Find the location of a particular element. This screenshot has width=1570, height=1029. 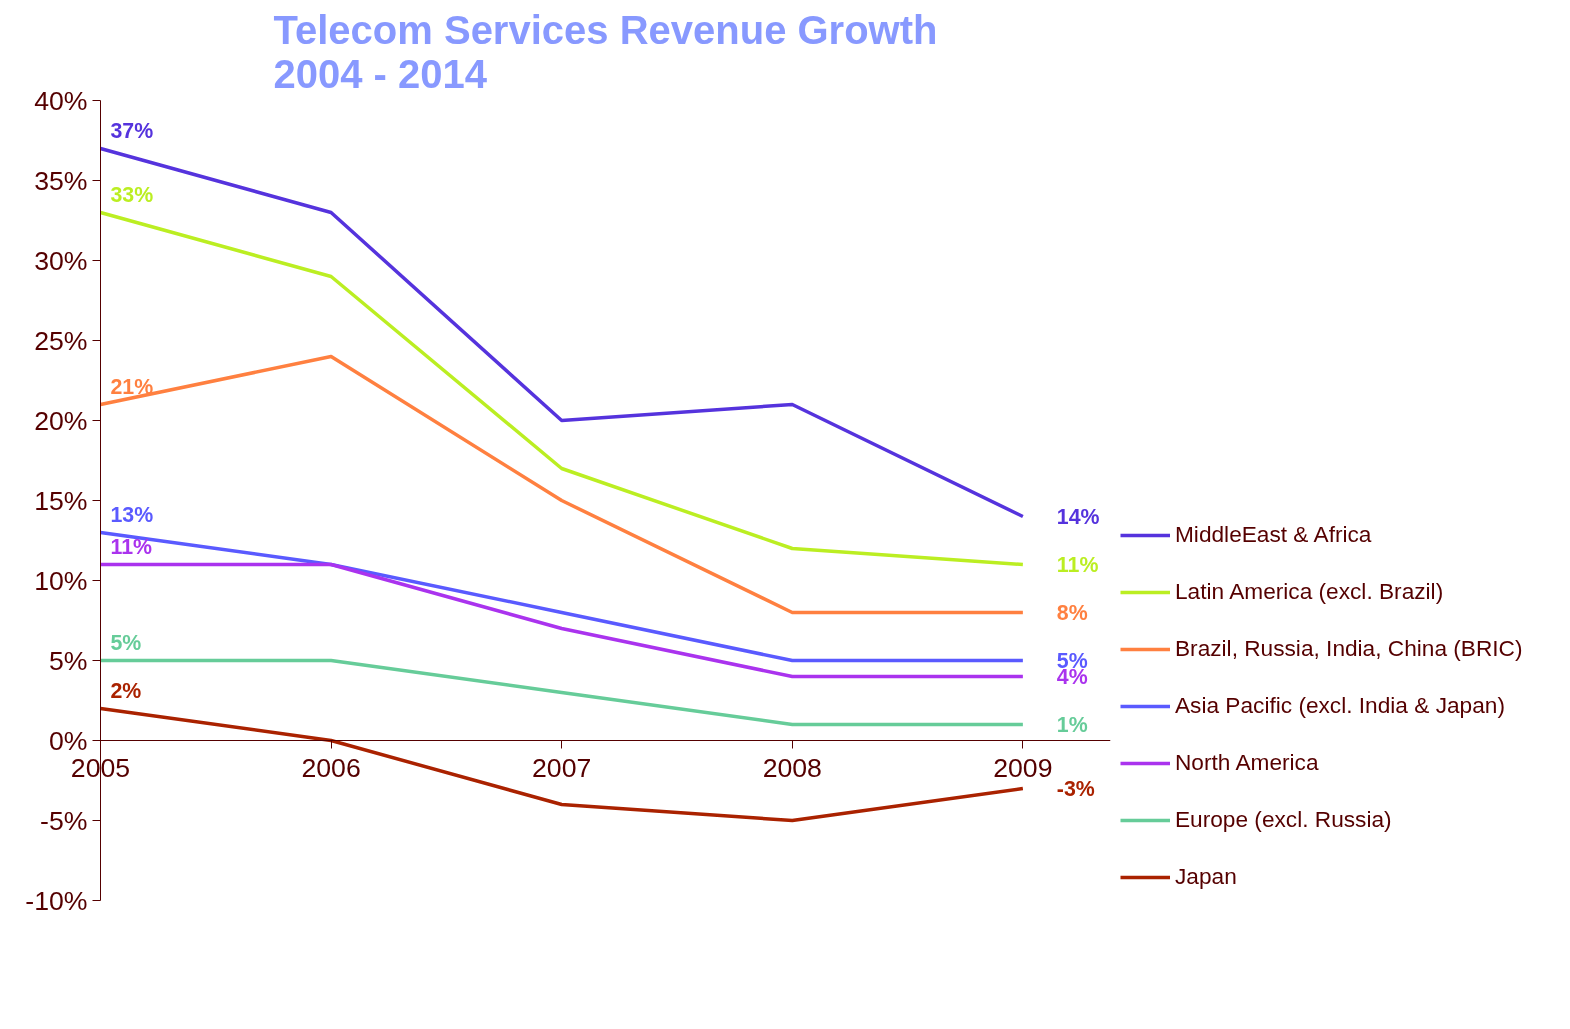

y-tick-label: 15% is located at coordinates (61, 500).